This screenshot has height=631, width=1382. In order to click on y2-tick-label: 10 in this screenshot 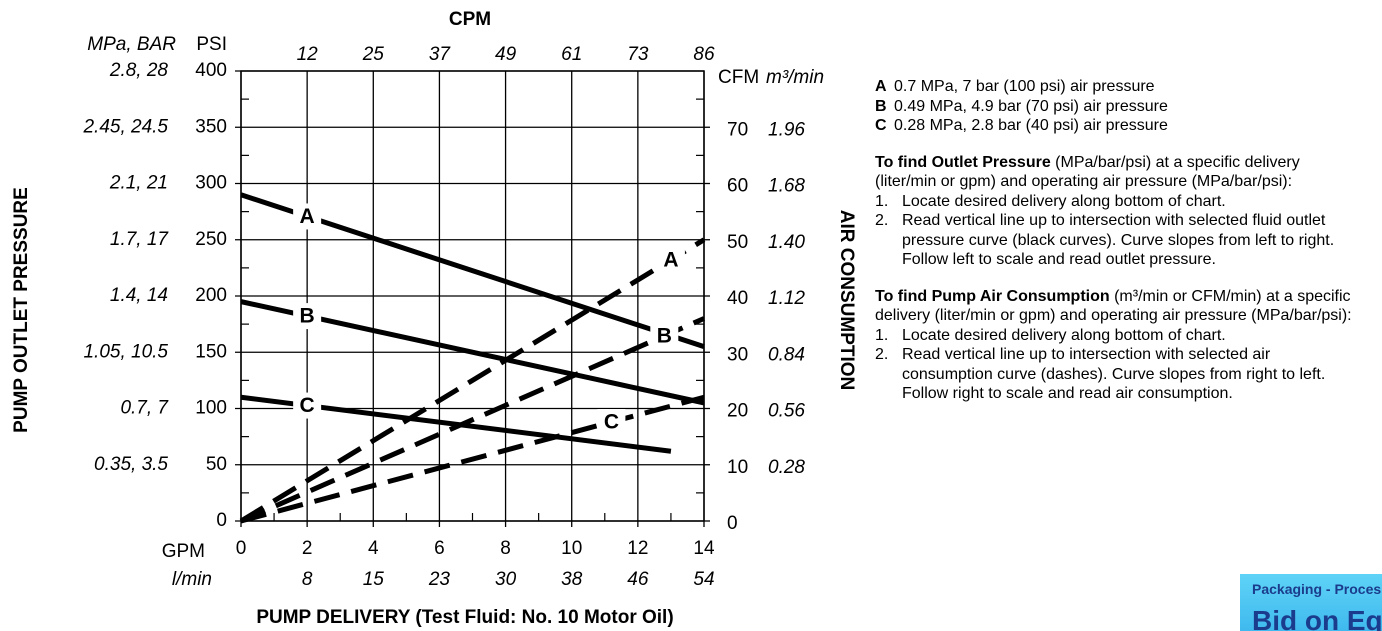, I will do `click(737, 467)`.